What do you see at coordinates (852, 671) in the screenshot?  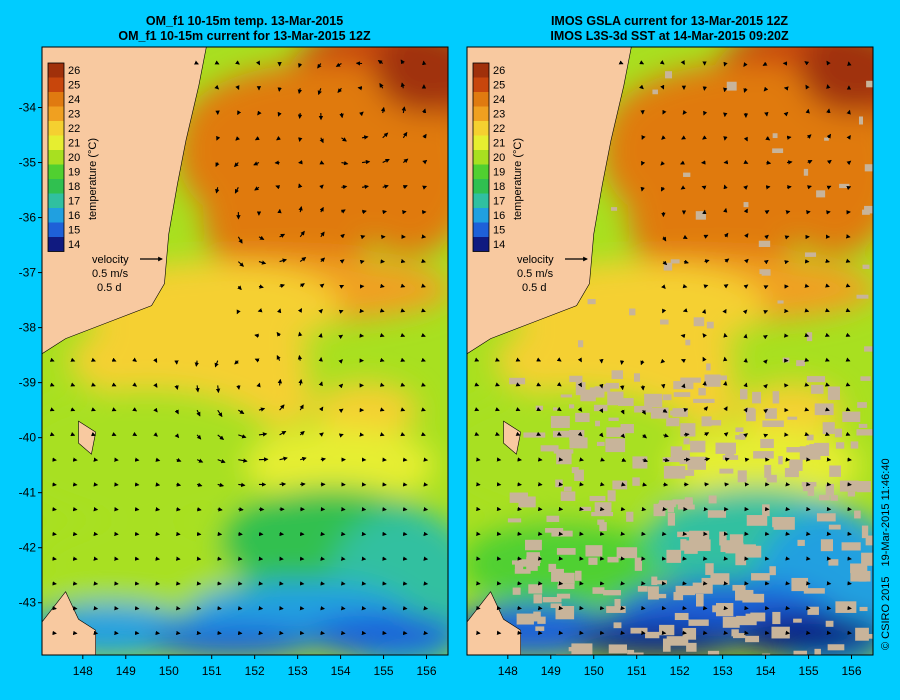 I see `x-tick-label: 156` at bounding box center [852, 671].